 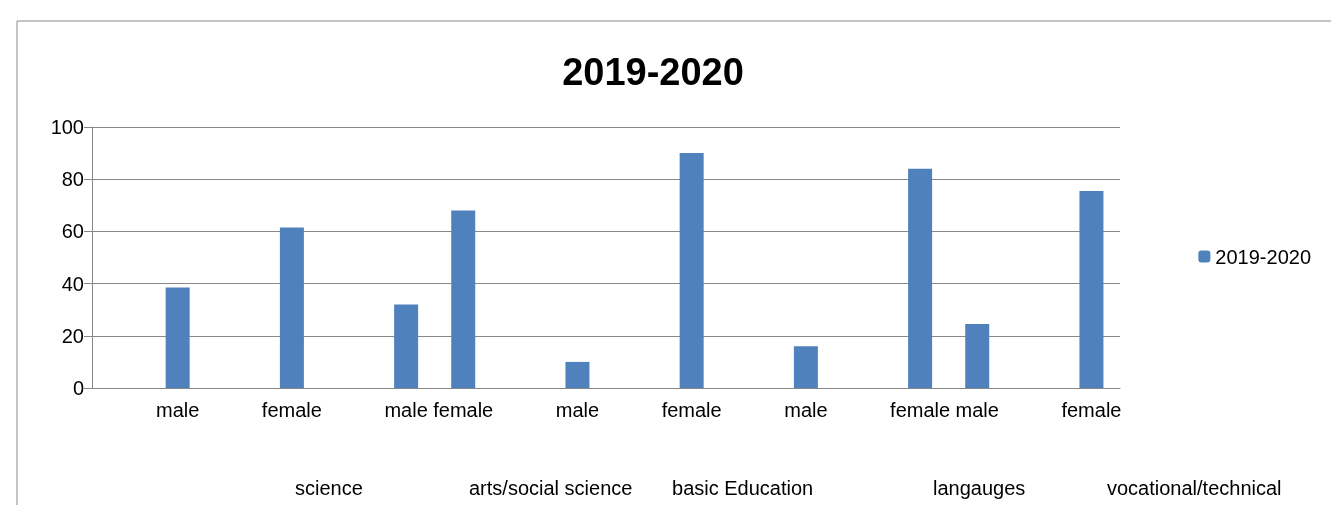 What do you see at coordinates (979, 488) in the screenshot?
I see `text: langauges` at bounding box center [979, 488].